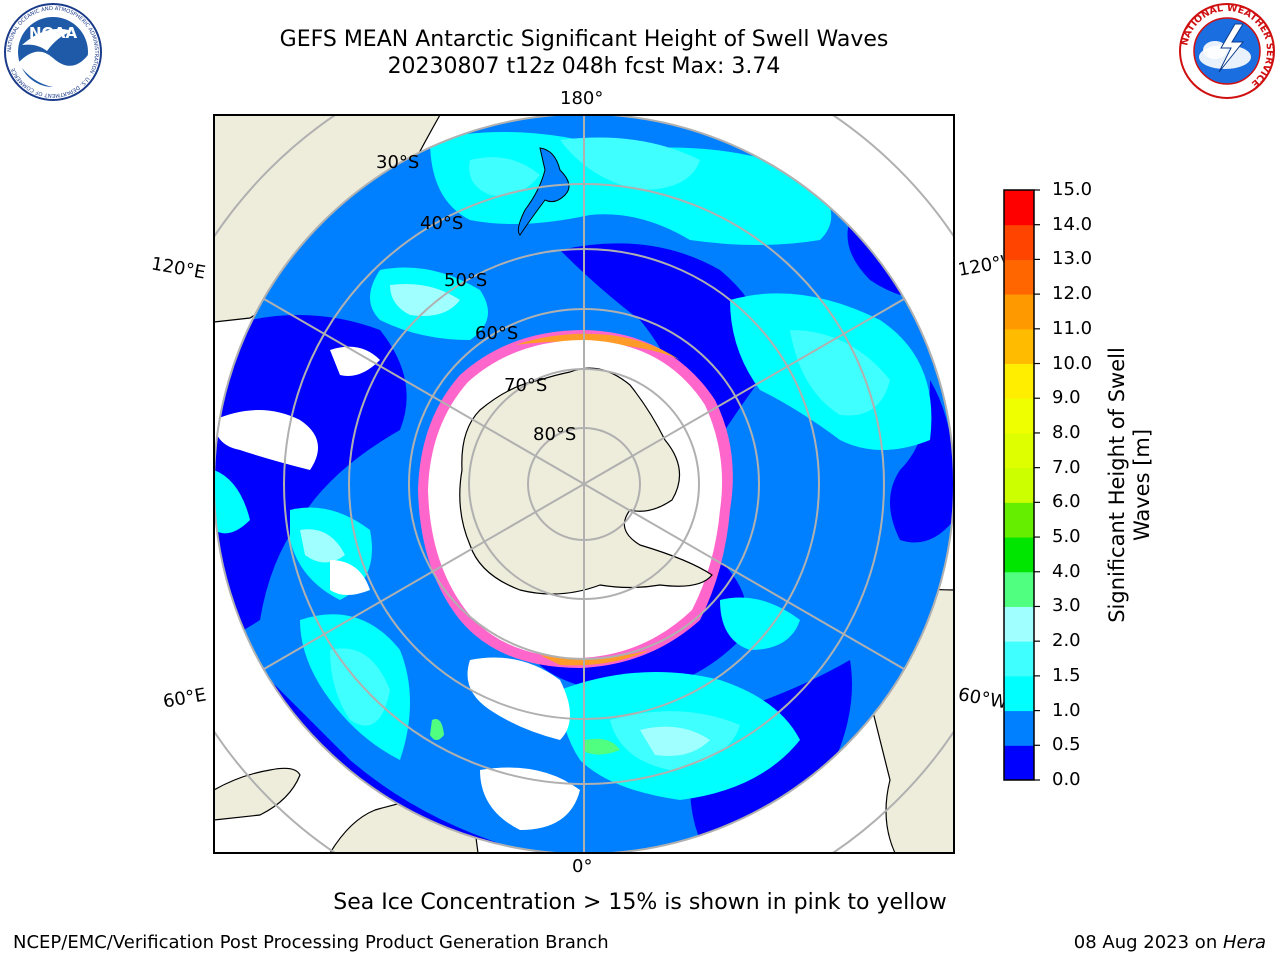 This screenshot has height=960, width=1280. I want to click on colorbar-tick-label: 10.0, so click(1072, 363).